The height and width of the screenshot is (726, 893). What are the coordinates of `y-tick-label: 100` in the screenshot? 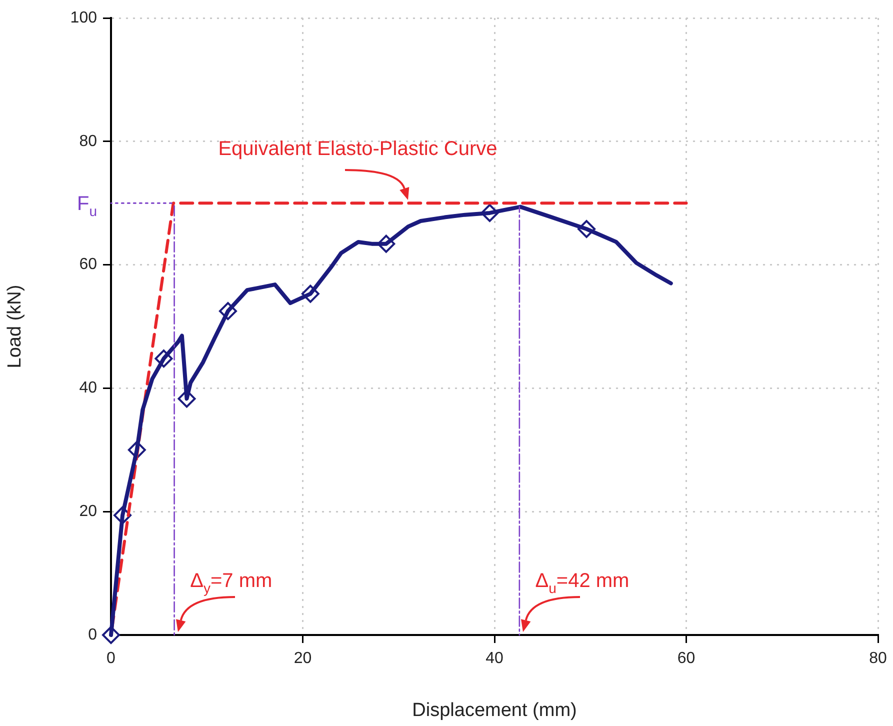 It's located at (84, 17).